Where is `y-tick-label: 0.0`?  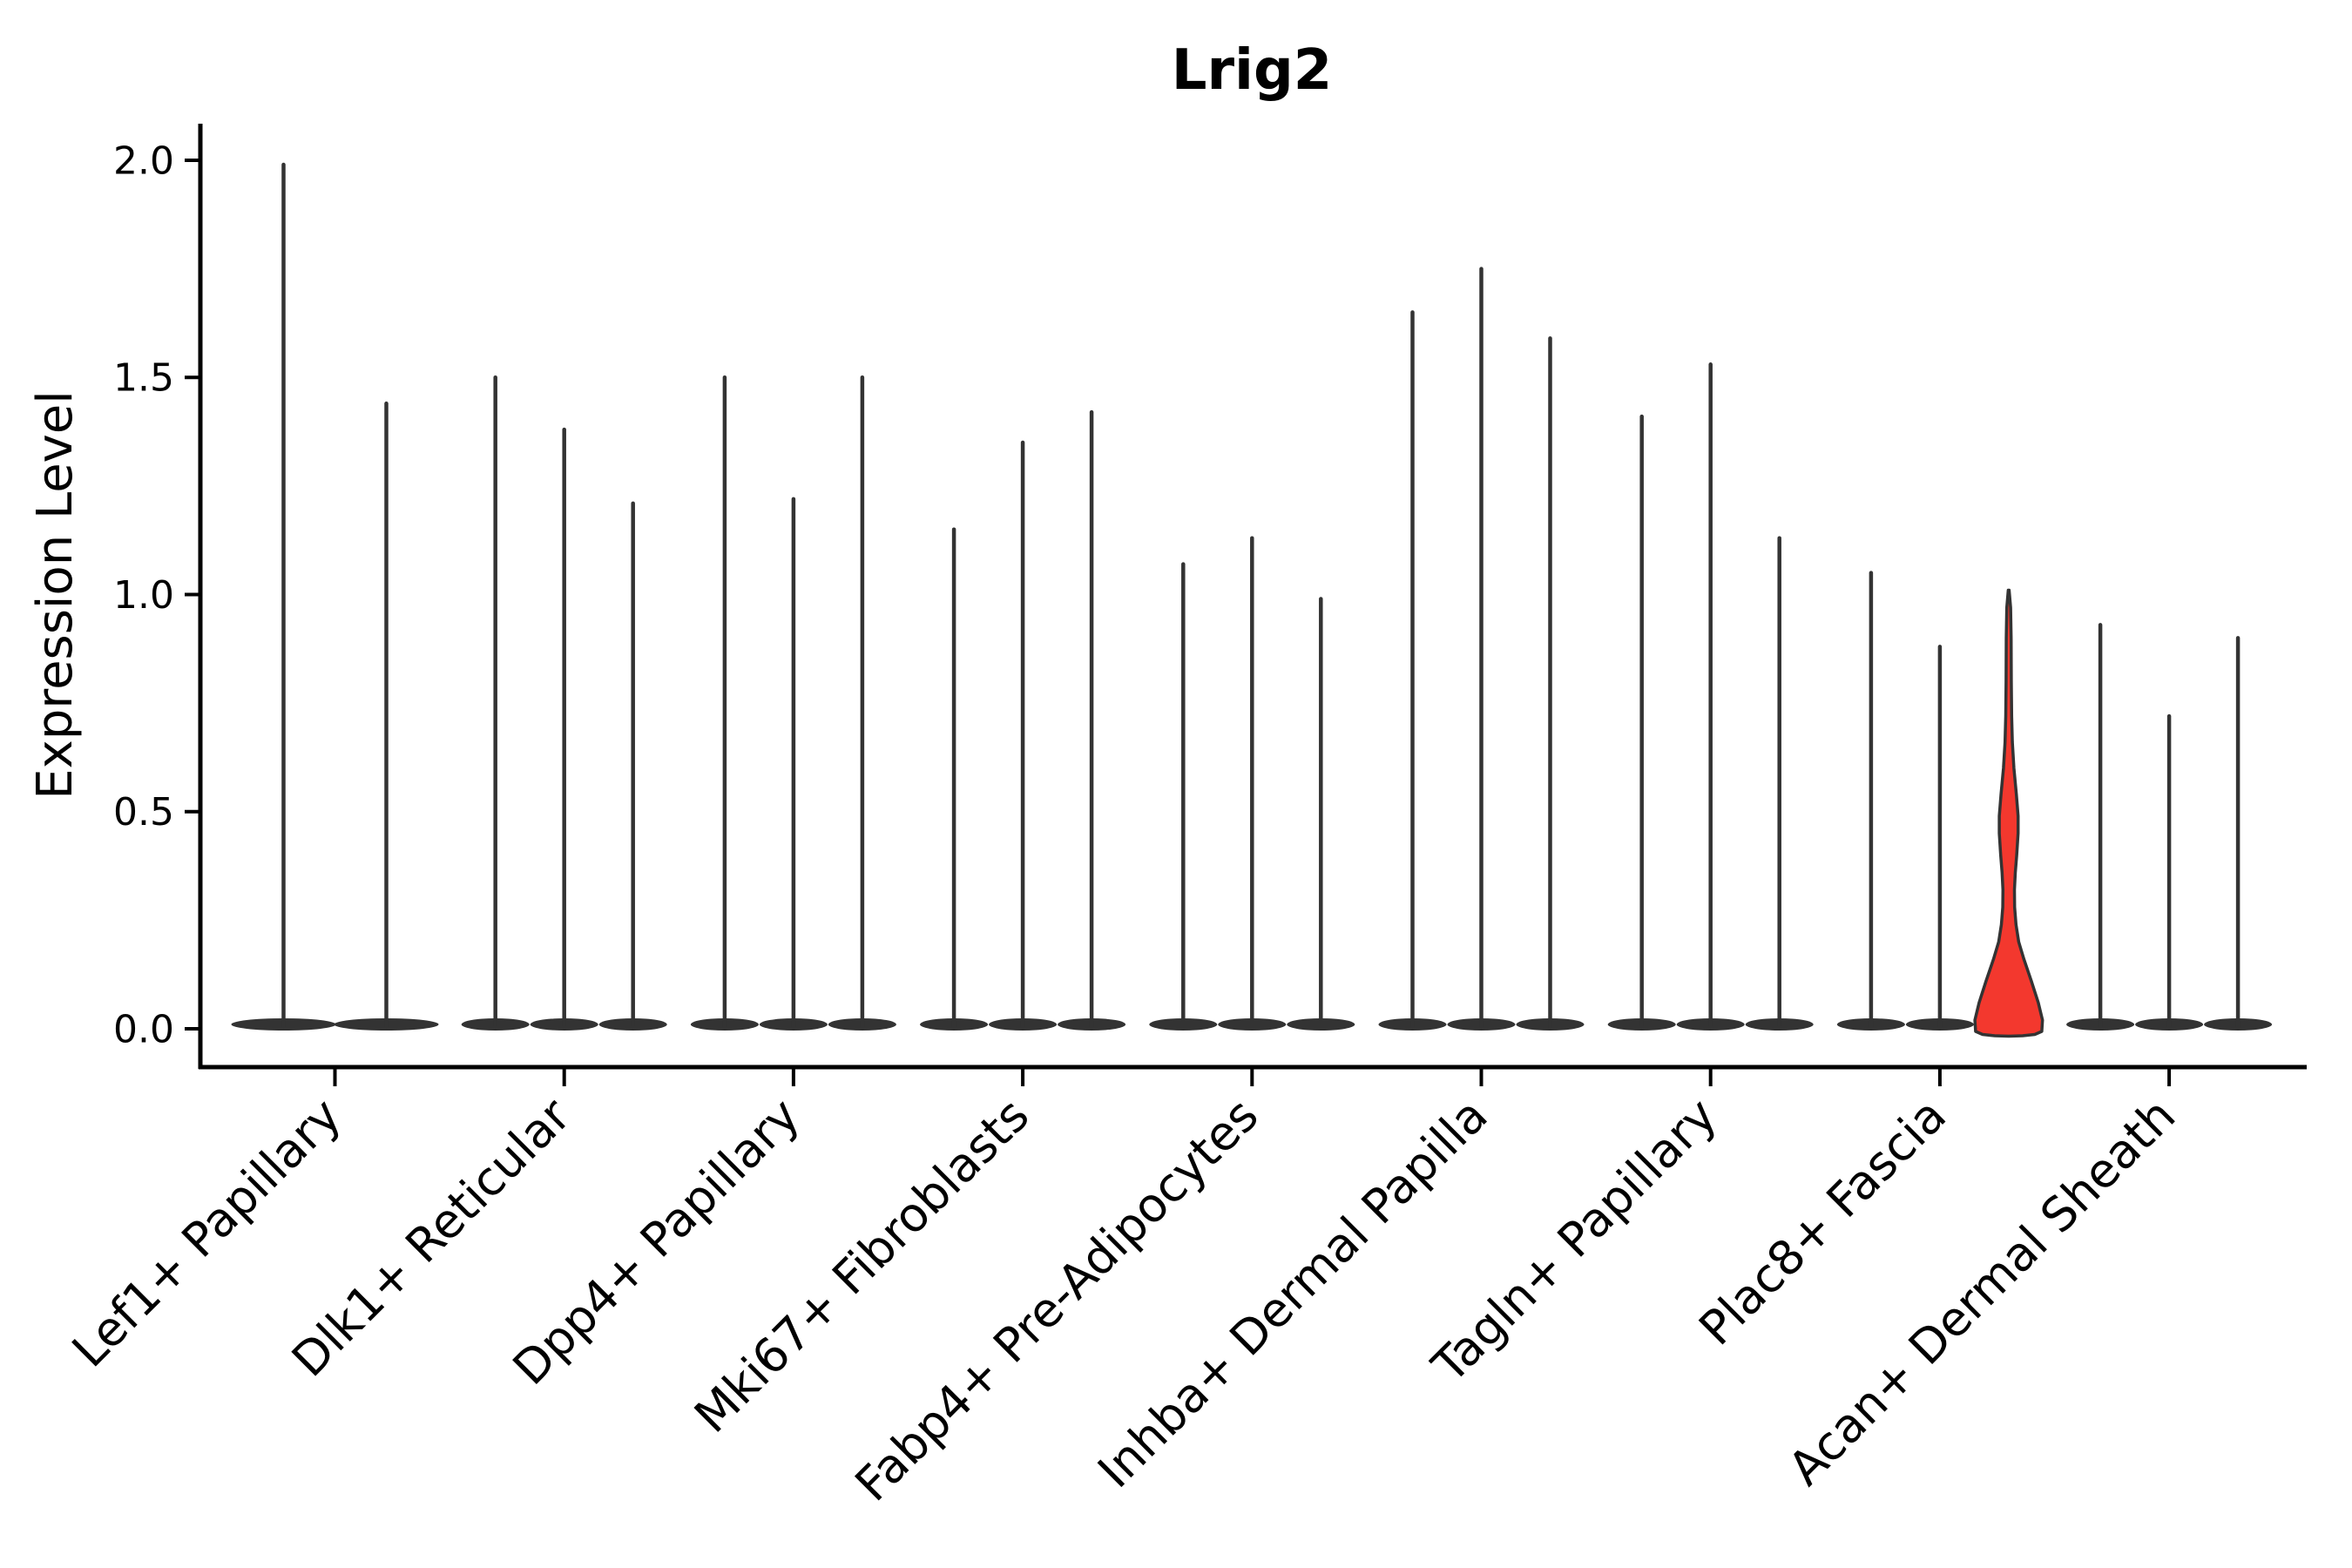 y-tick-label: 0.0 is located at coordinates (143, 1029).